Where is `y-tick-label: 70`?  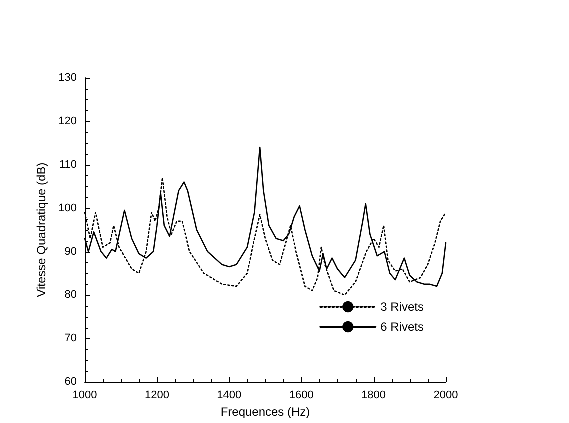
y-tick-label: 70 is located at coordinates (70, 338).